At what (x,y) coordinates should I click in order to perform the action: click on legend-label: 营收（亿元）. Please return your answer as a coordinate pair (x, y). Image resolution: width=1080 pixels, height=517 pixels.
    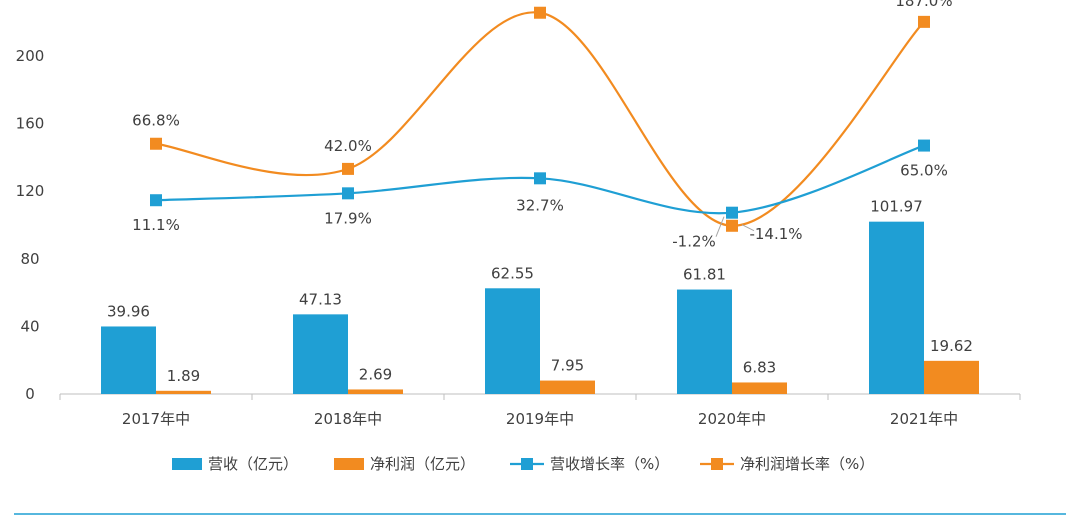
    Looking at the image, I should click on (253, 464).